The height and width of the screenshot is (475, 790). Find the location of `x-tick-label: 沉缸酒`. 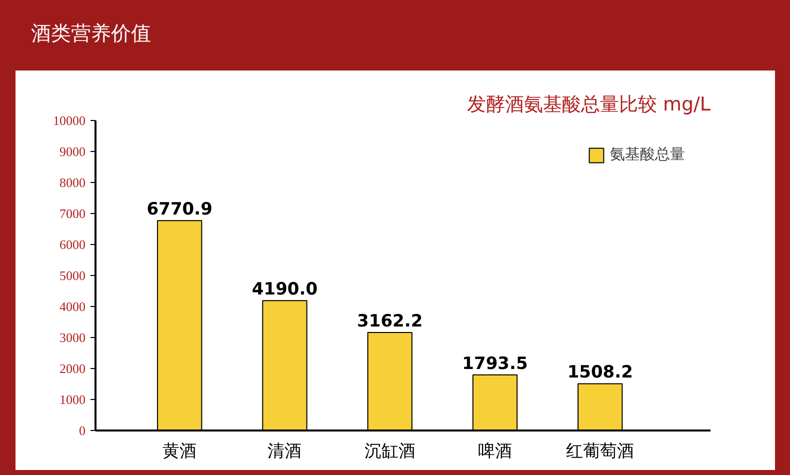

x-tick-label: 沉缸酒 is located at coordinates (390, 451).